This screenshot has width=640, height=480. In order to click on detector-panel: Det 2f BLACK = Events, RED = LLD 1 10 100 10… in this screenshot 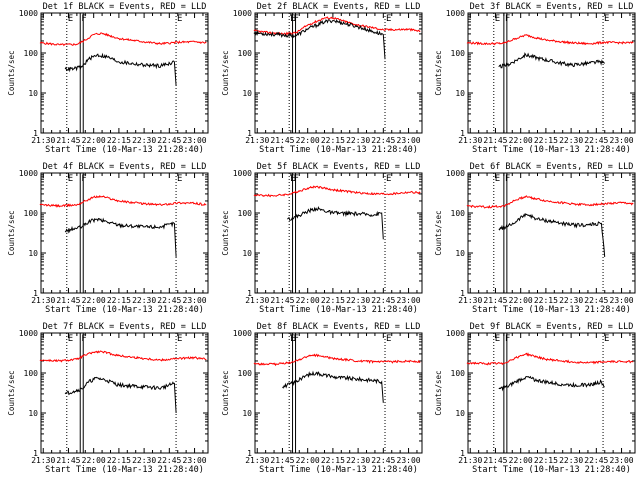, I will do `click(322, 78)`.